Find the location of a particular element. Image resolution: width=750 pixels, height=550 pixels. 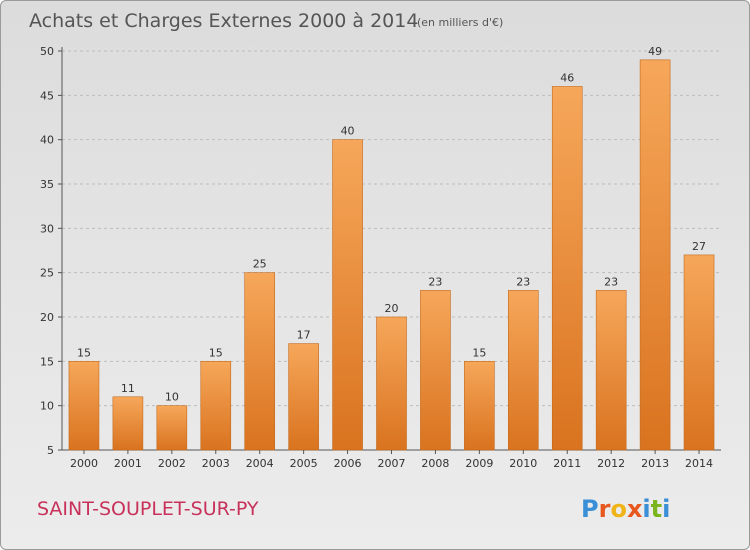

x-tick-label: 2000 is located at coordinates (84, 463).